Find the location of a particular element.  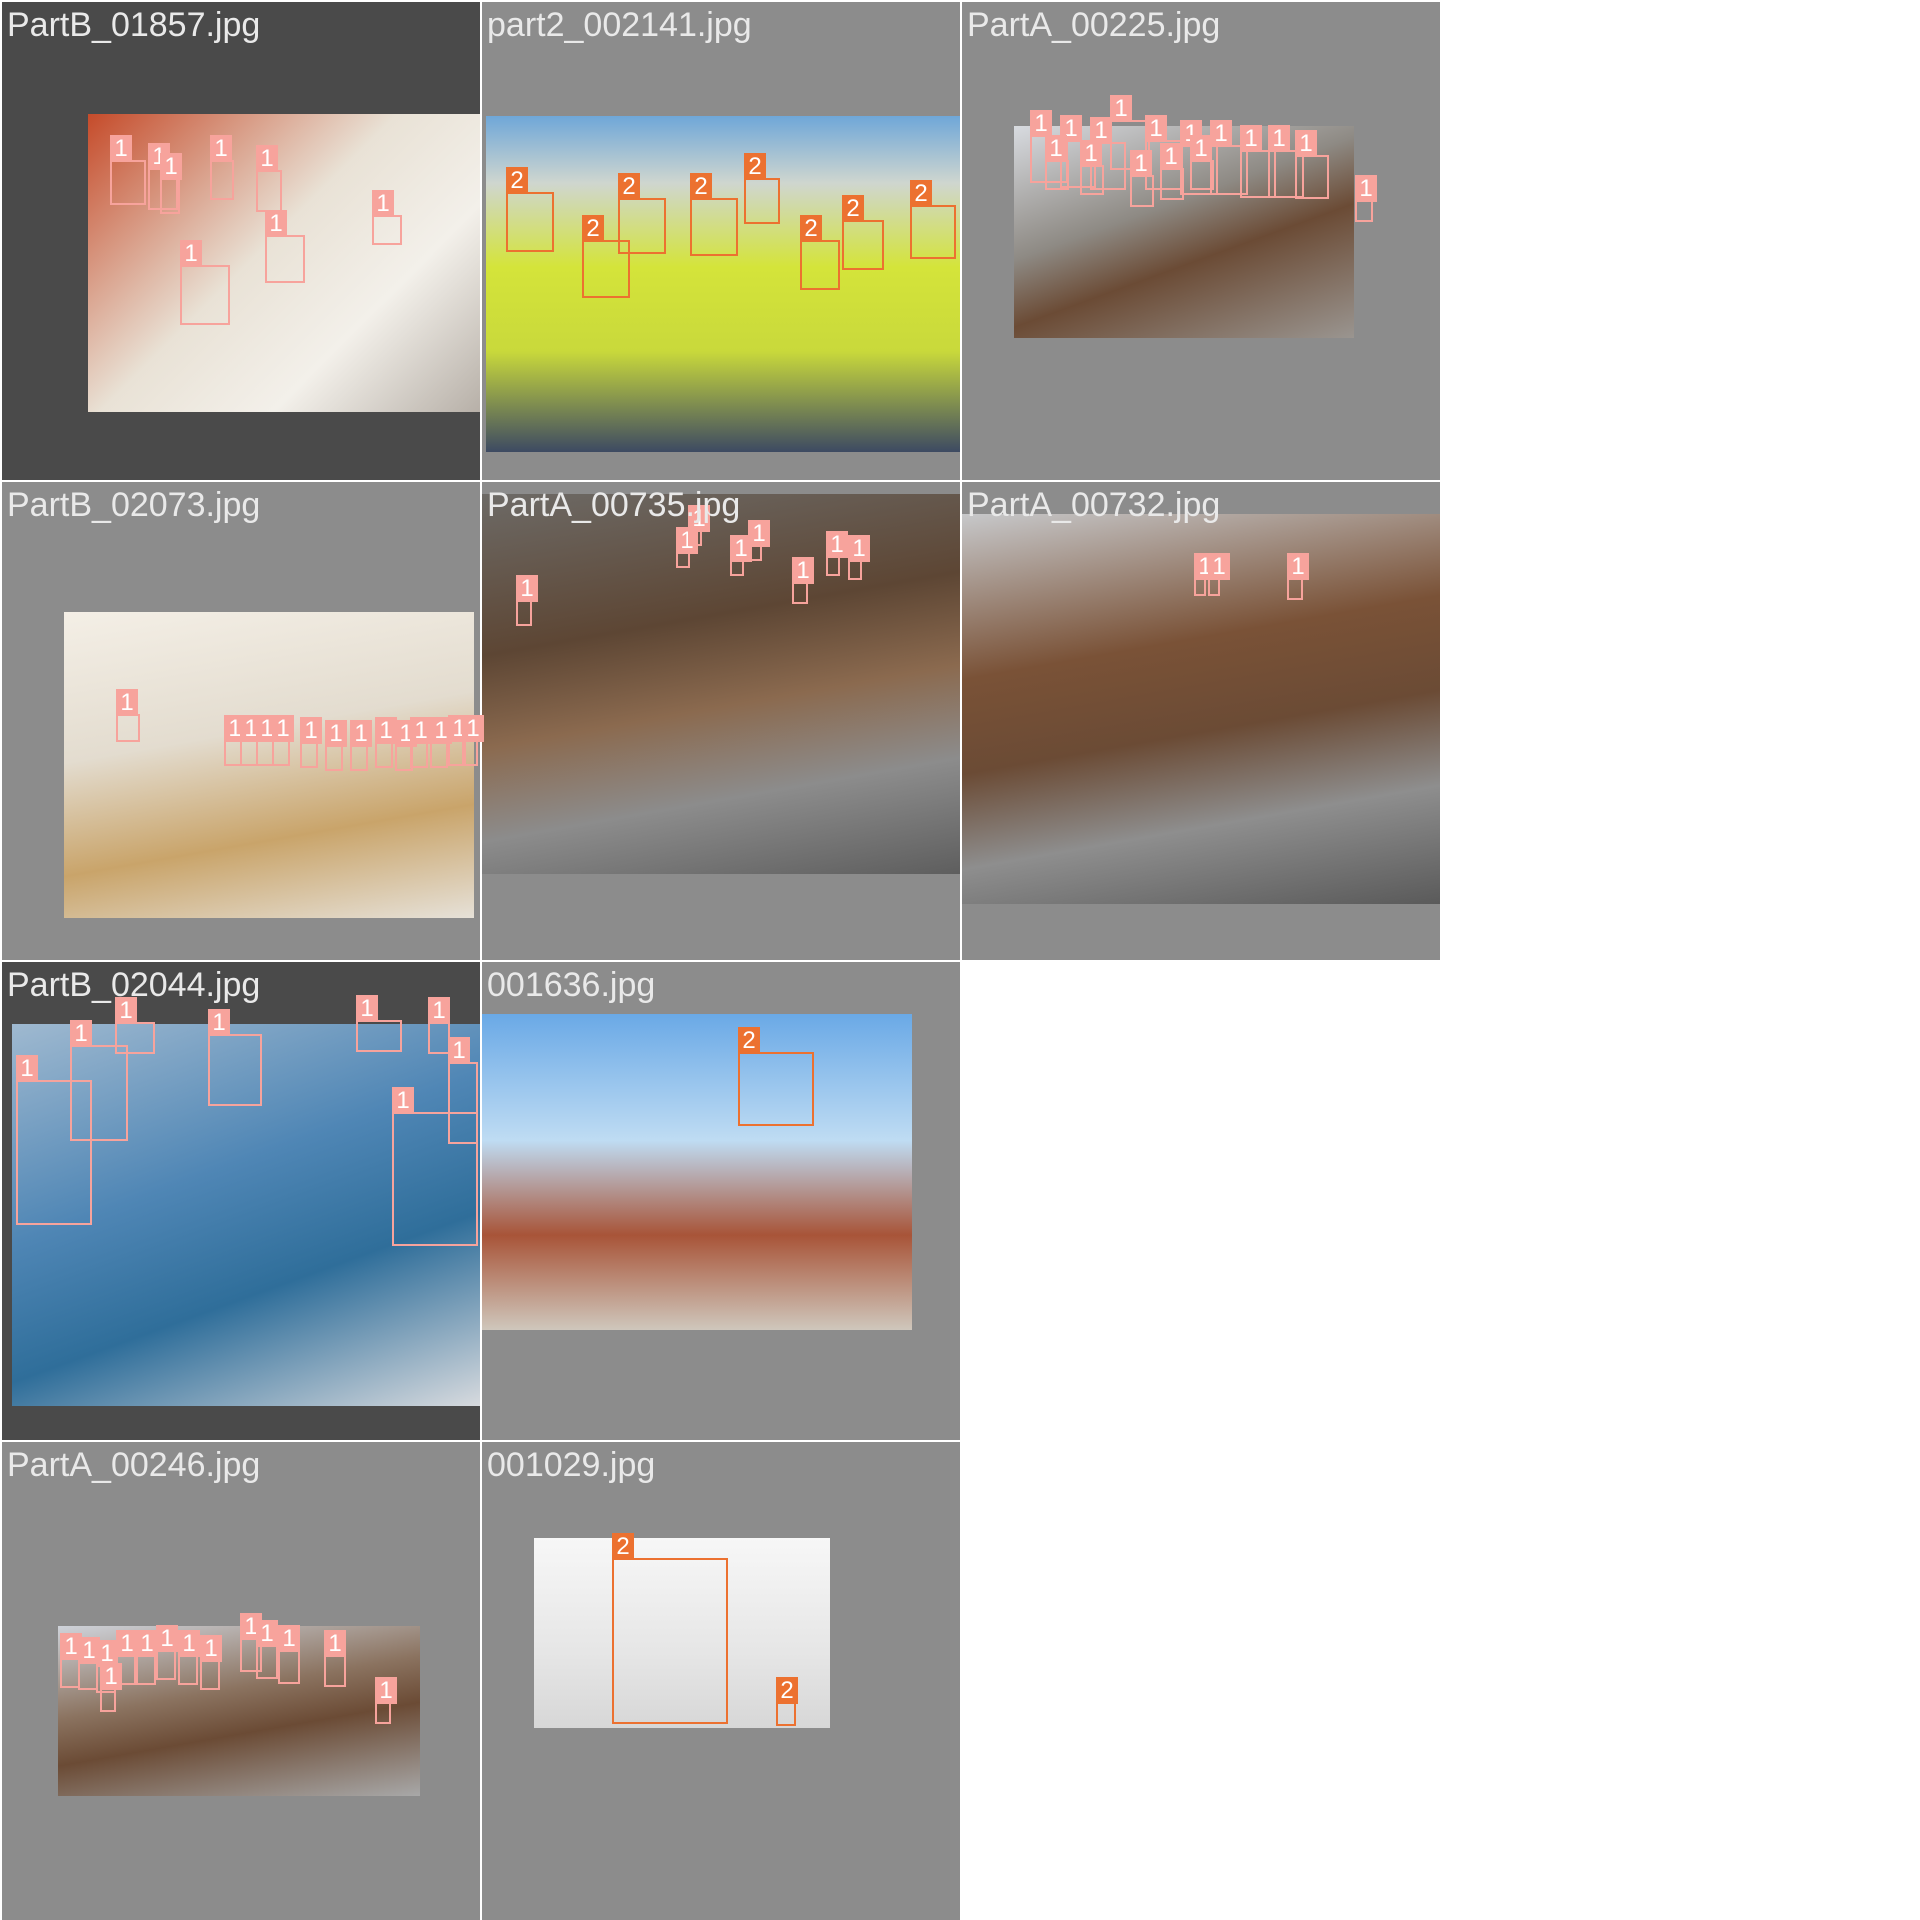

image-tile: 001636.jpg is located at coordinates (721, 1201).